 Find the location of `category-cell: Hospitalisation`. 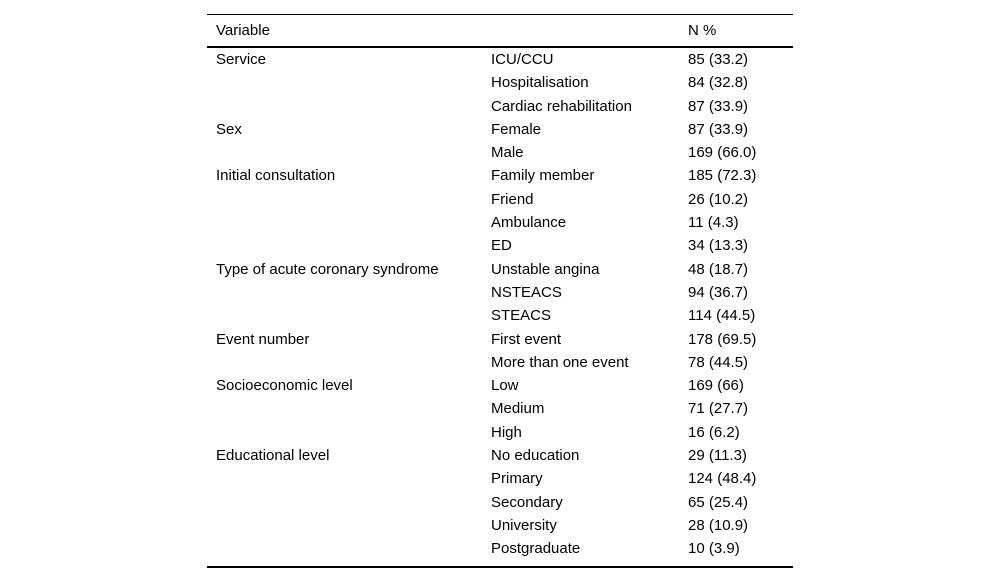

category-cell: Hospitalisation is located at coordinates (540, 83).